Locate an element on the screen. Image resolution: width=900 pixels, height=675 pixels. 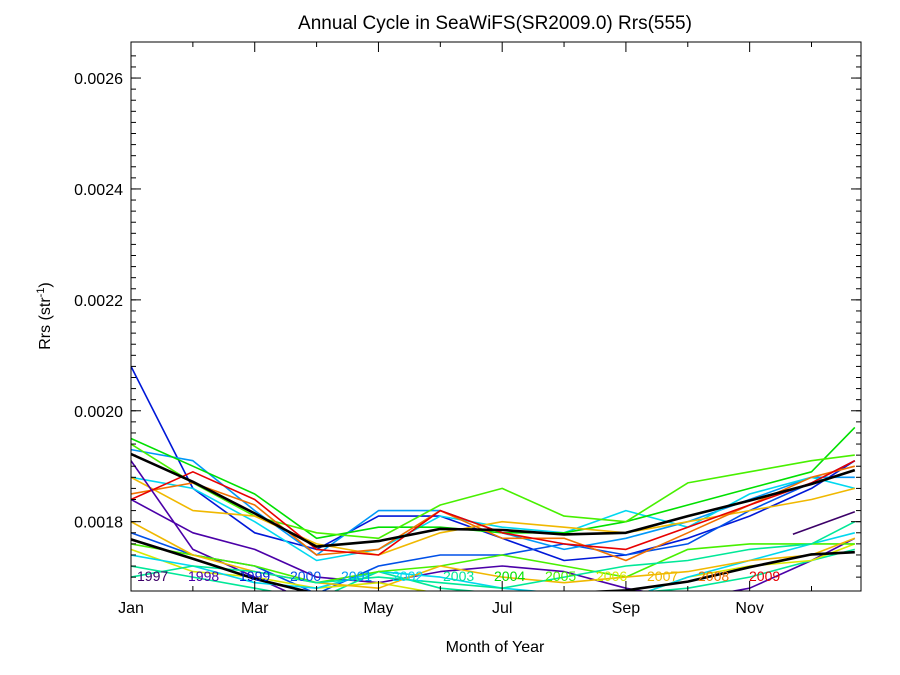
series-line-2002 is located at coordinates (493, 519).